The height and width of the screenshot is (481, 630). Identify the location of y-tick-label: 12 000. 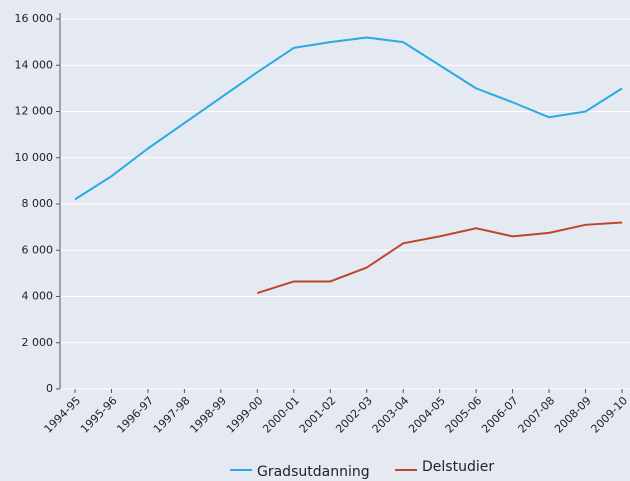
(34, 111).